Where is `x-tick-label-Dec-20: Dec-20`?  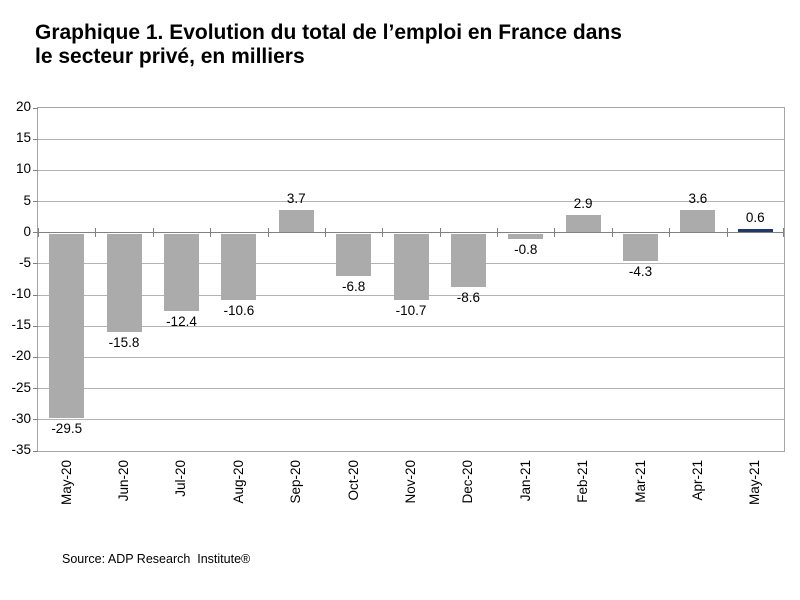 x-tick-label-Dec-20: Dec-20 is located at coordinates (468, 482).